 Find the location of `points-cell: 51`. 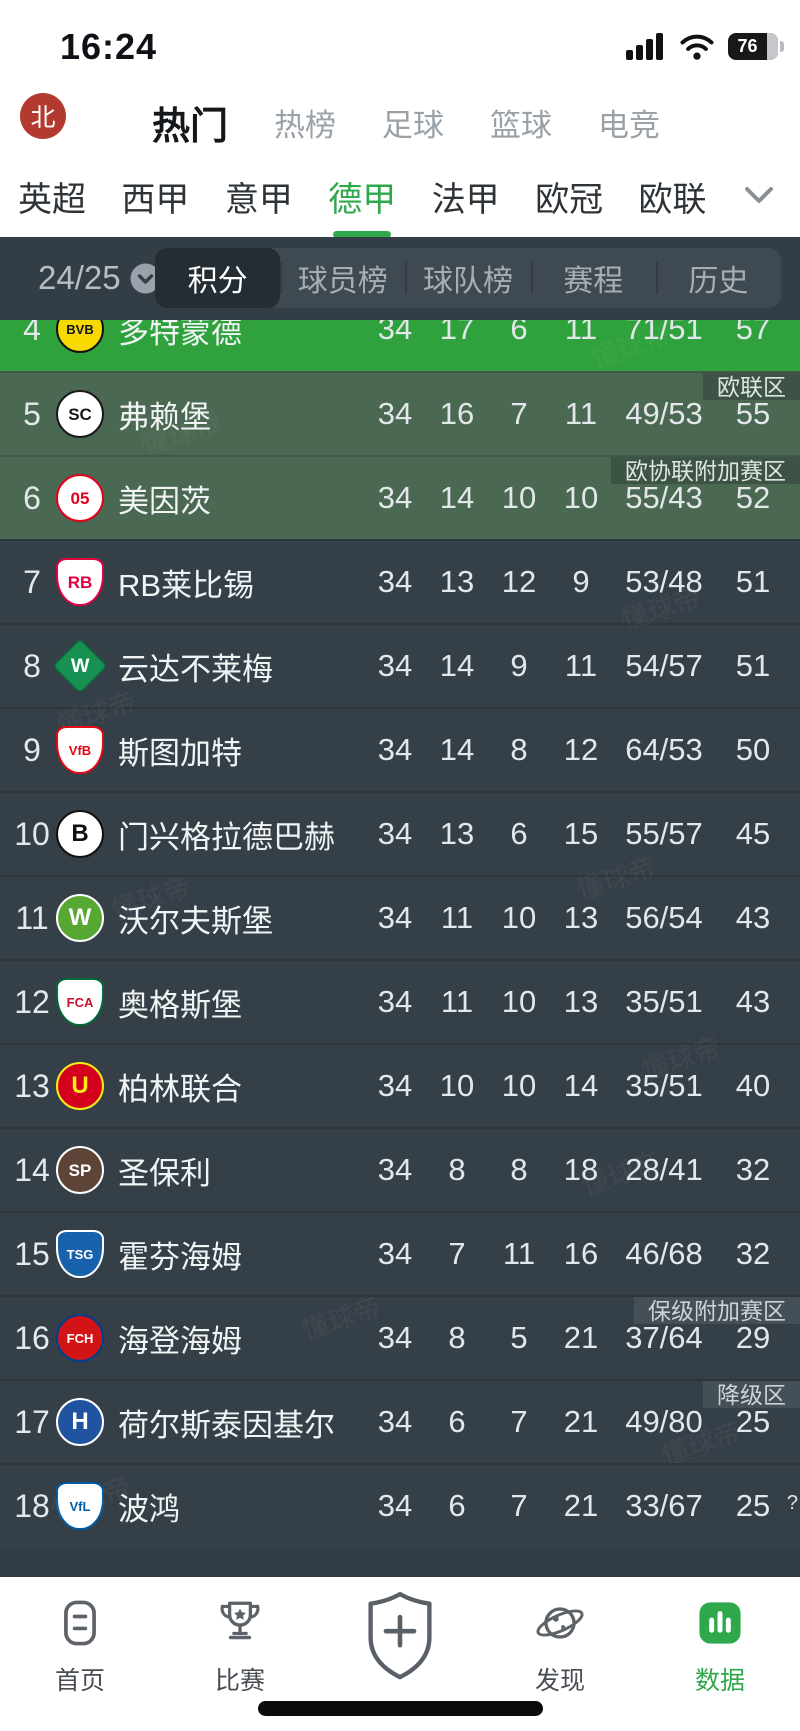

points-cell: 51 is located at coordinates (753, 582).